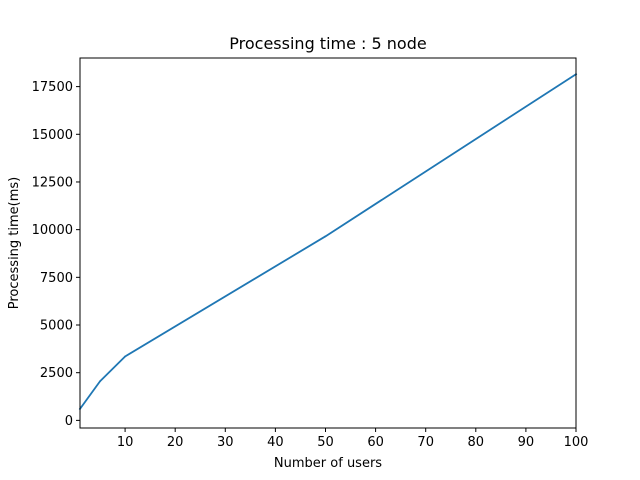  I want to click on y-tick-label: 7500, so click(56, 278).